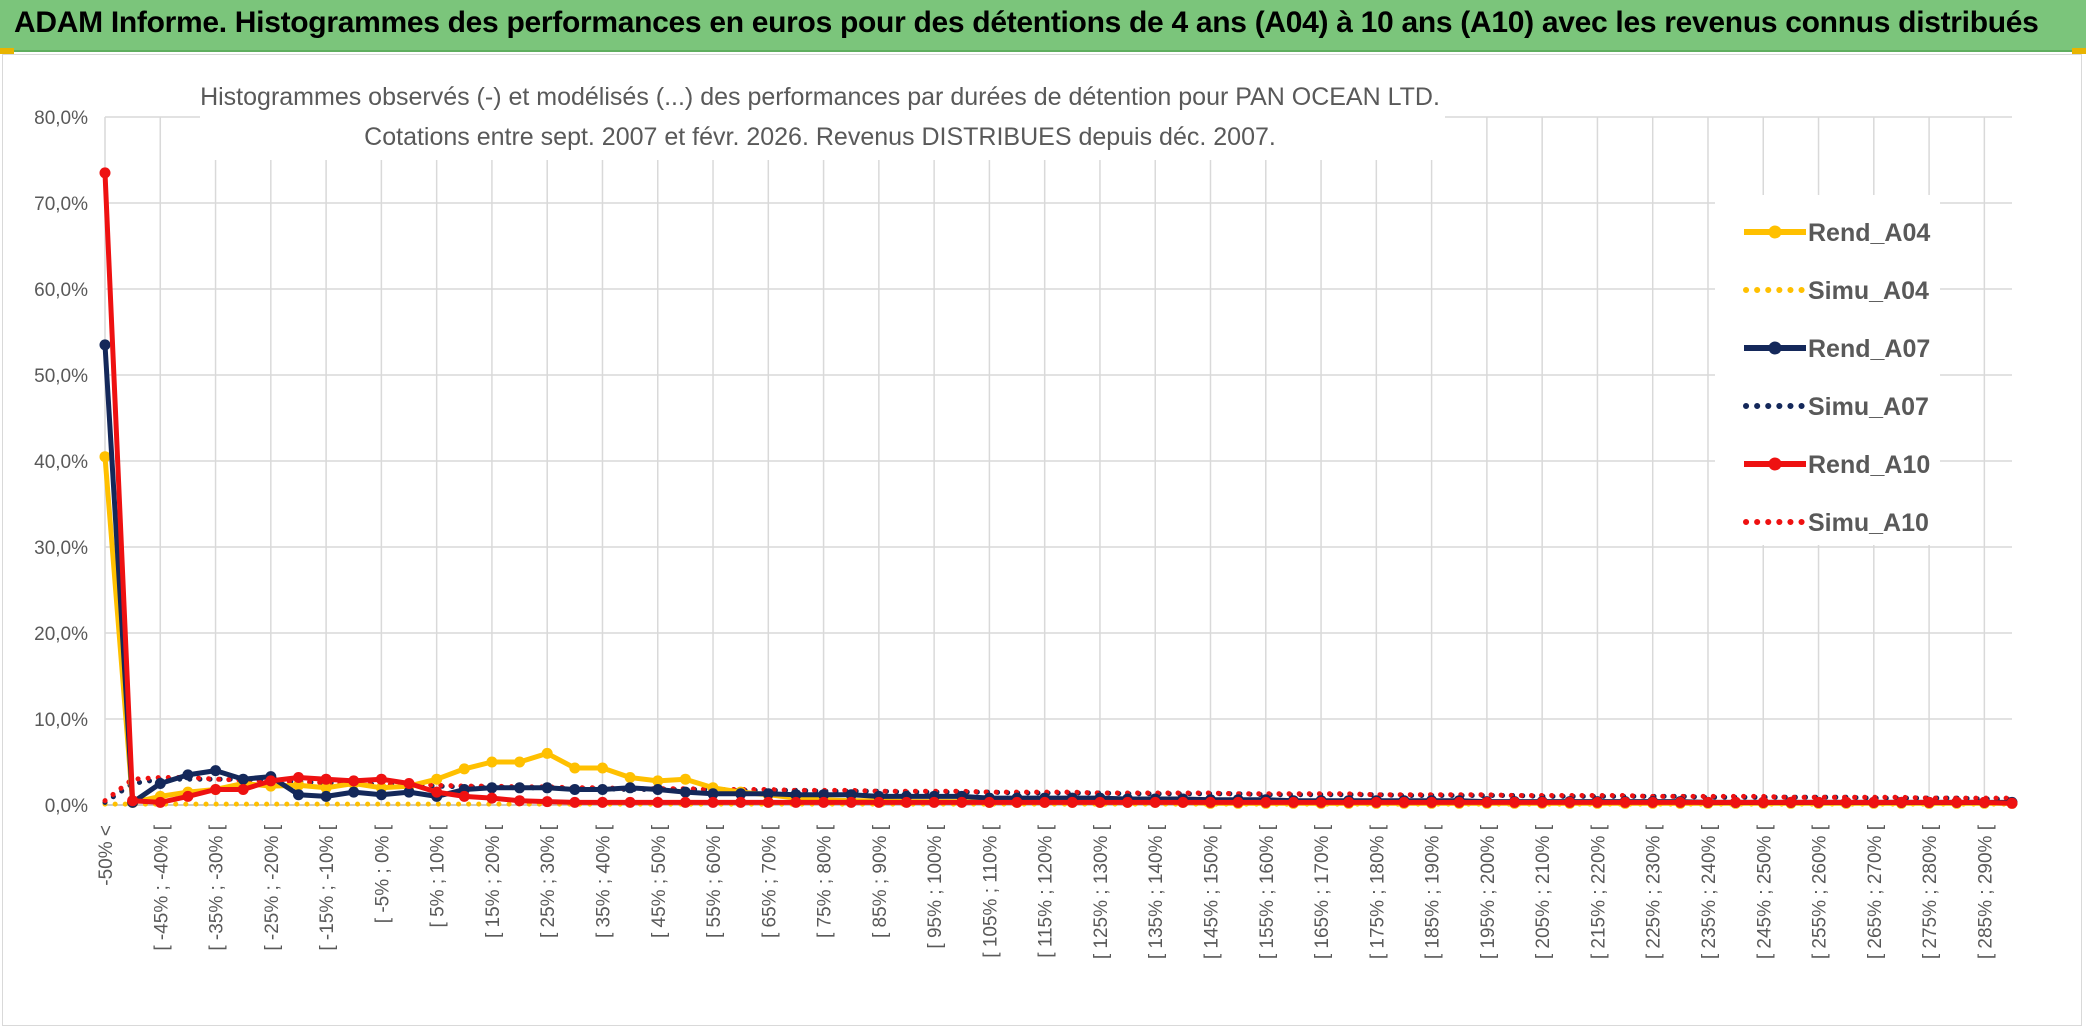 The image size is (2086, 1031). I want to click on y-tick-label: 30,0%, so click(61, 548).